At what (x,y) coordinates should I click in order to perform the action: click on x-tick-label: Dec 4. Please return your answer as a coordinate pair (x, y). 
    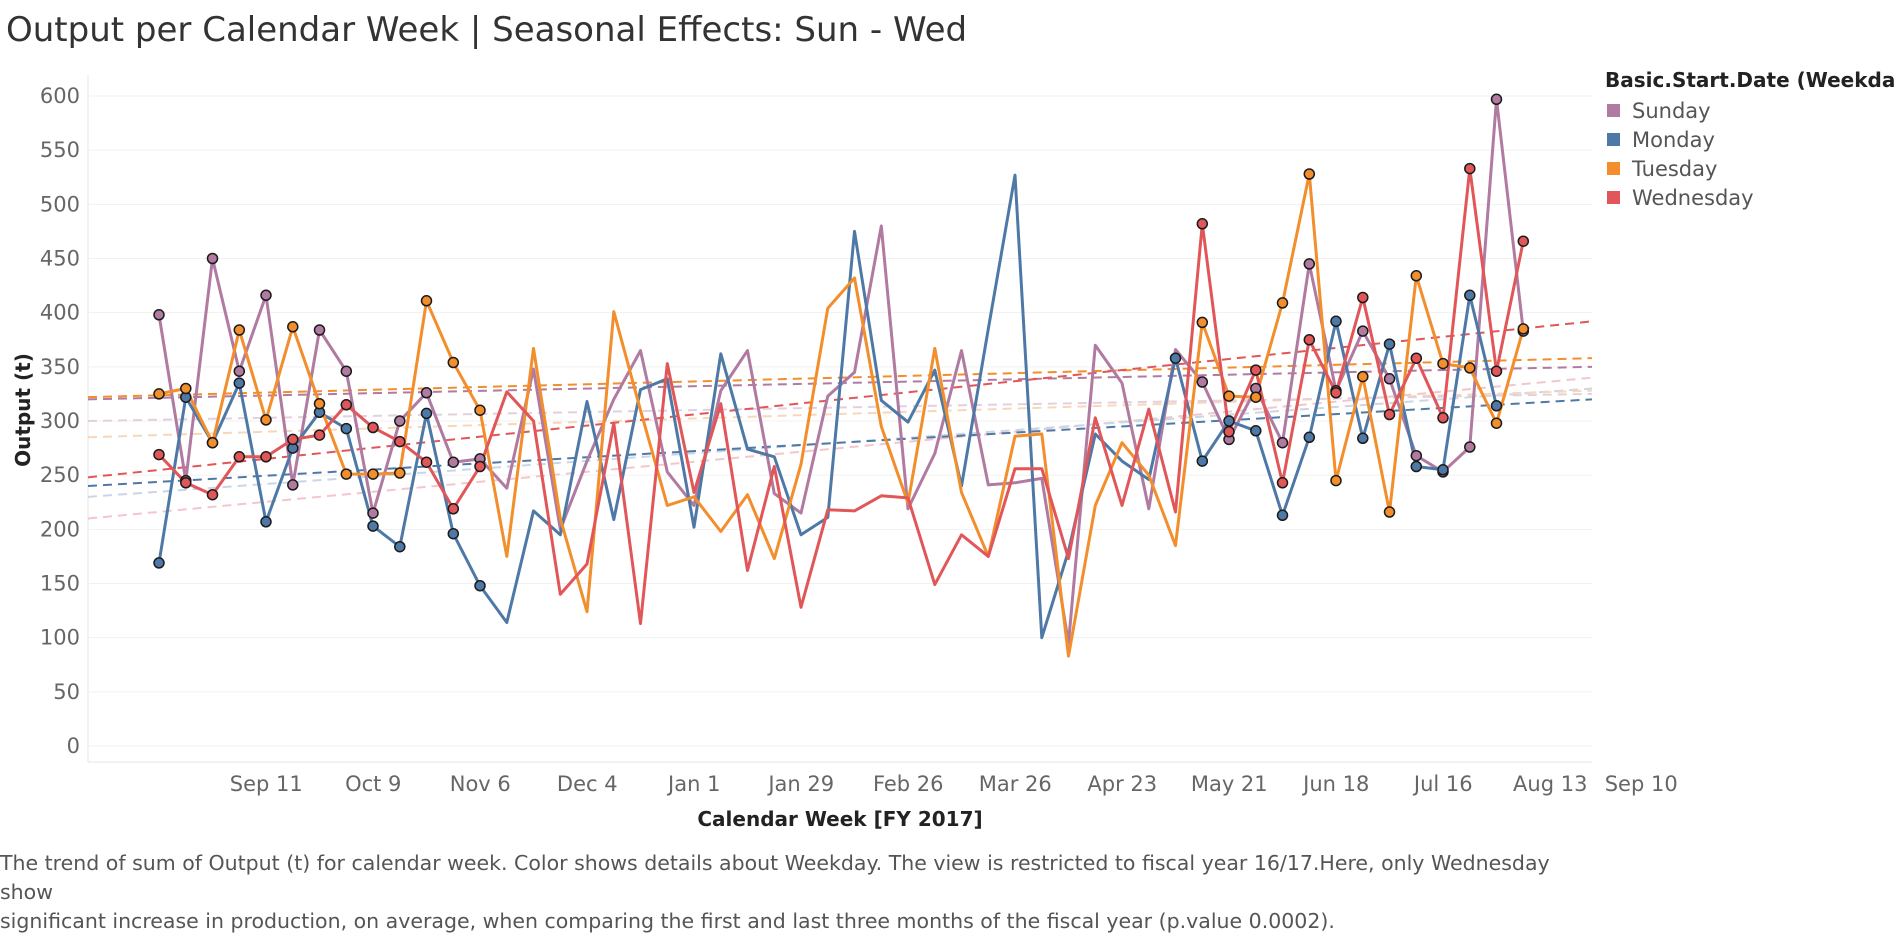
    Looking at the image, I should click on (587, 784).